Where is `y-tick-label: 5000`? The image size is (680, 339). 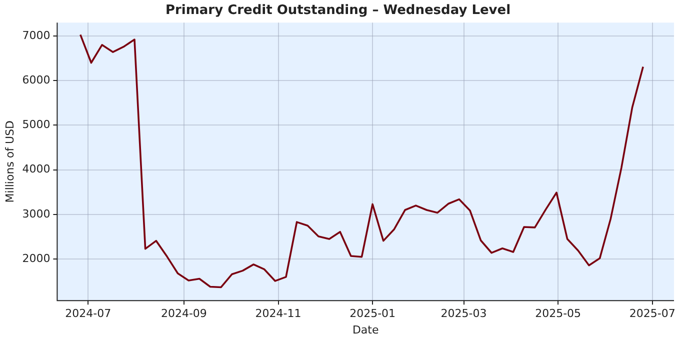
y-tick-label: 5000 is located at coordinates (36, 125).